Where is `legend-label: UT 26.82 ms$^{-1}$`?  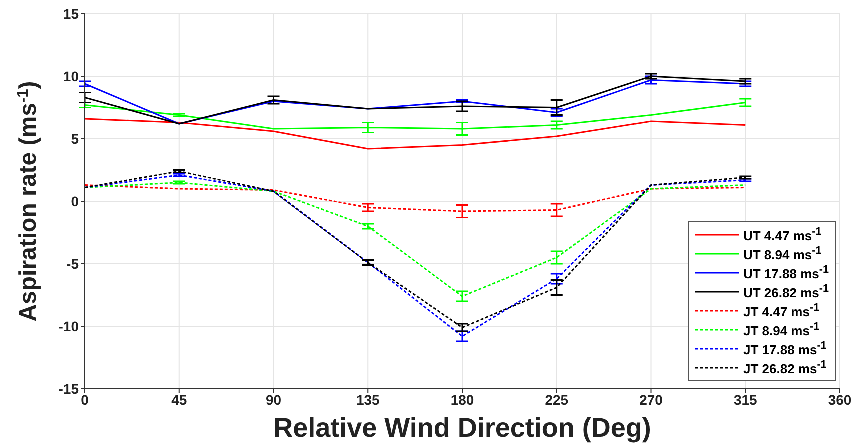
legend-label: UT 26.82 ms$^{-1}$ is located at coordinates (786, 291).